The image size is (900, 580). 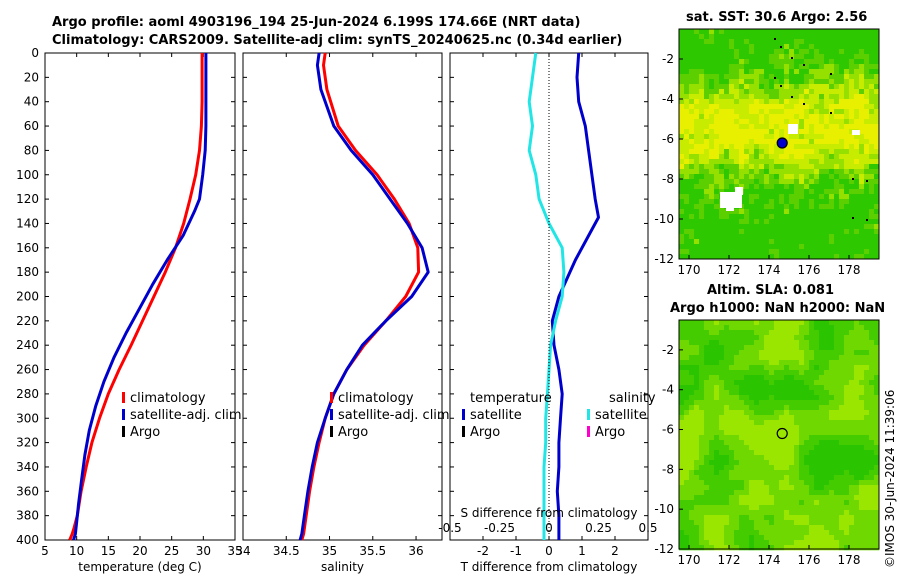 What do you see at coordinates (27, 272) in the screenshot?
I see `depth-tick-label: 180` at bounding box center [27, 272].